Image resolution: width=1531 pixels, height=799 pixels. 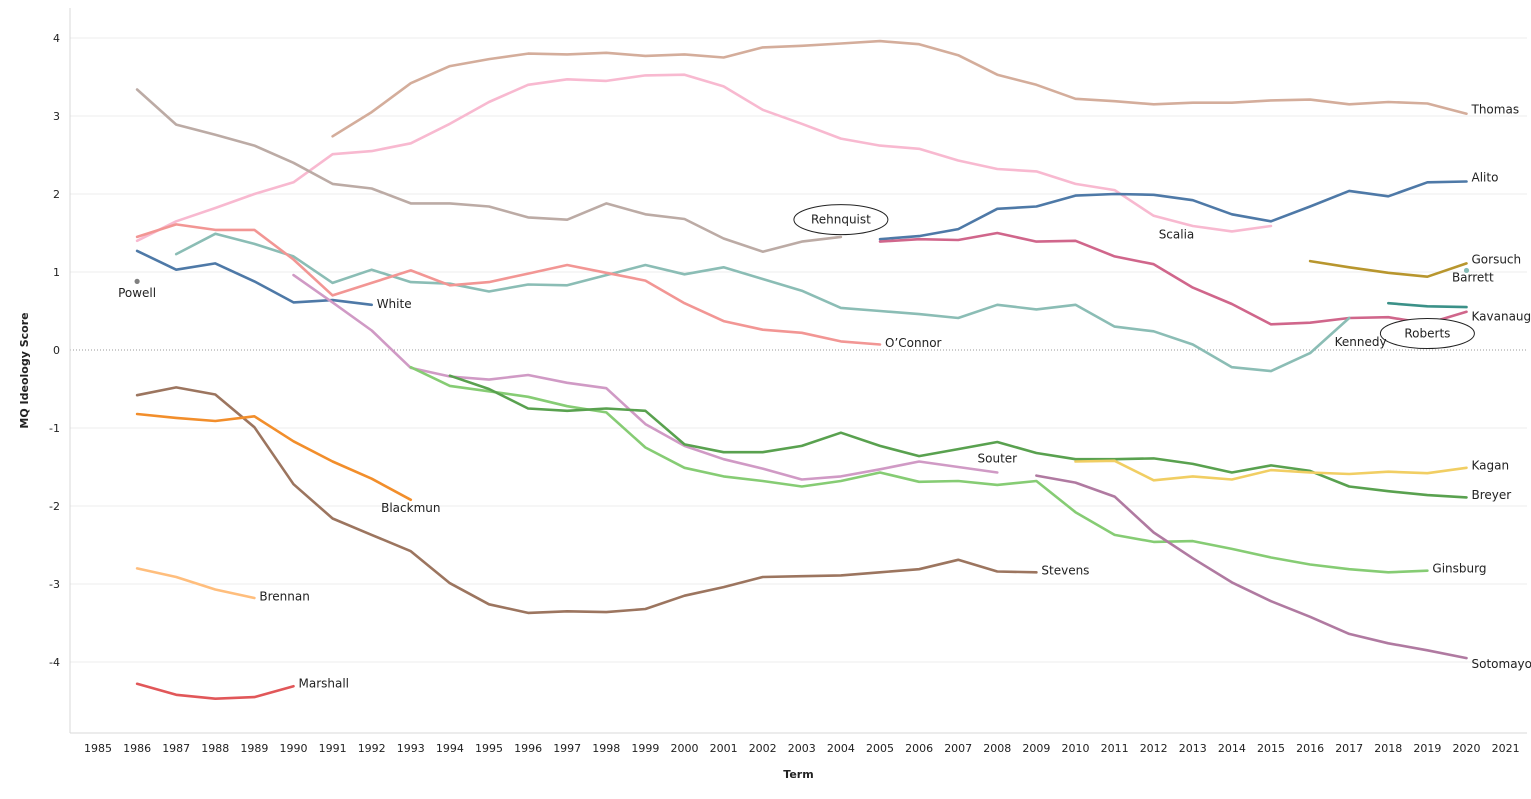 I want to click on x-tick-label: 2011, so click(x=1115, y=748).